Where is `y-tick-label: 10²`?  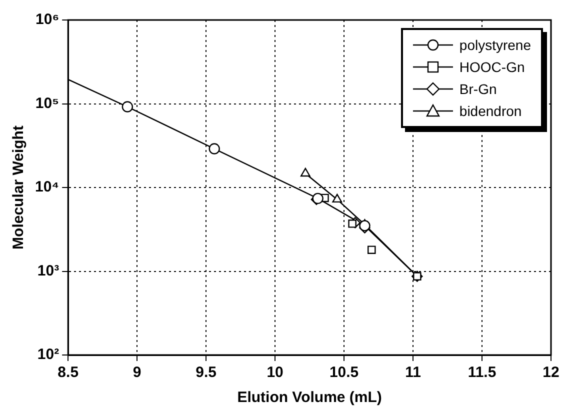
y-tick-label: 10² is located at coordinates (48, 355).